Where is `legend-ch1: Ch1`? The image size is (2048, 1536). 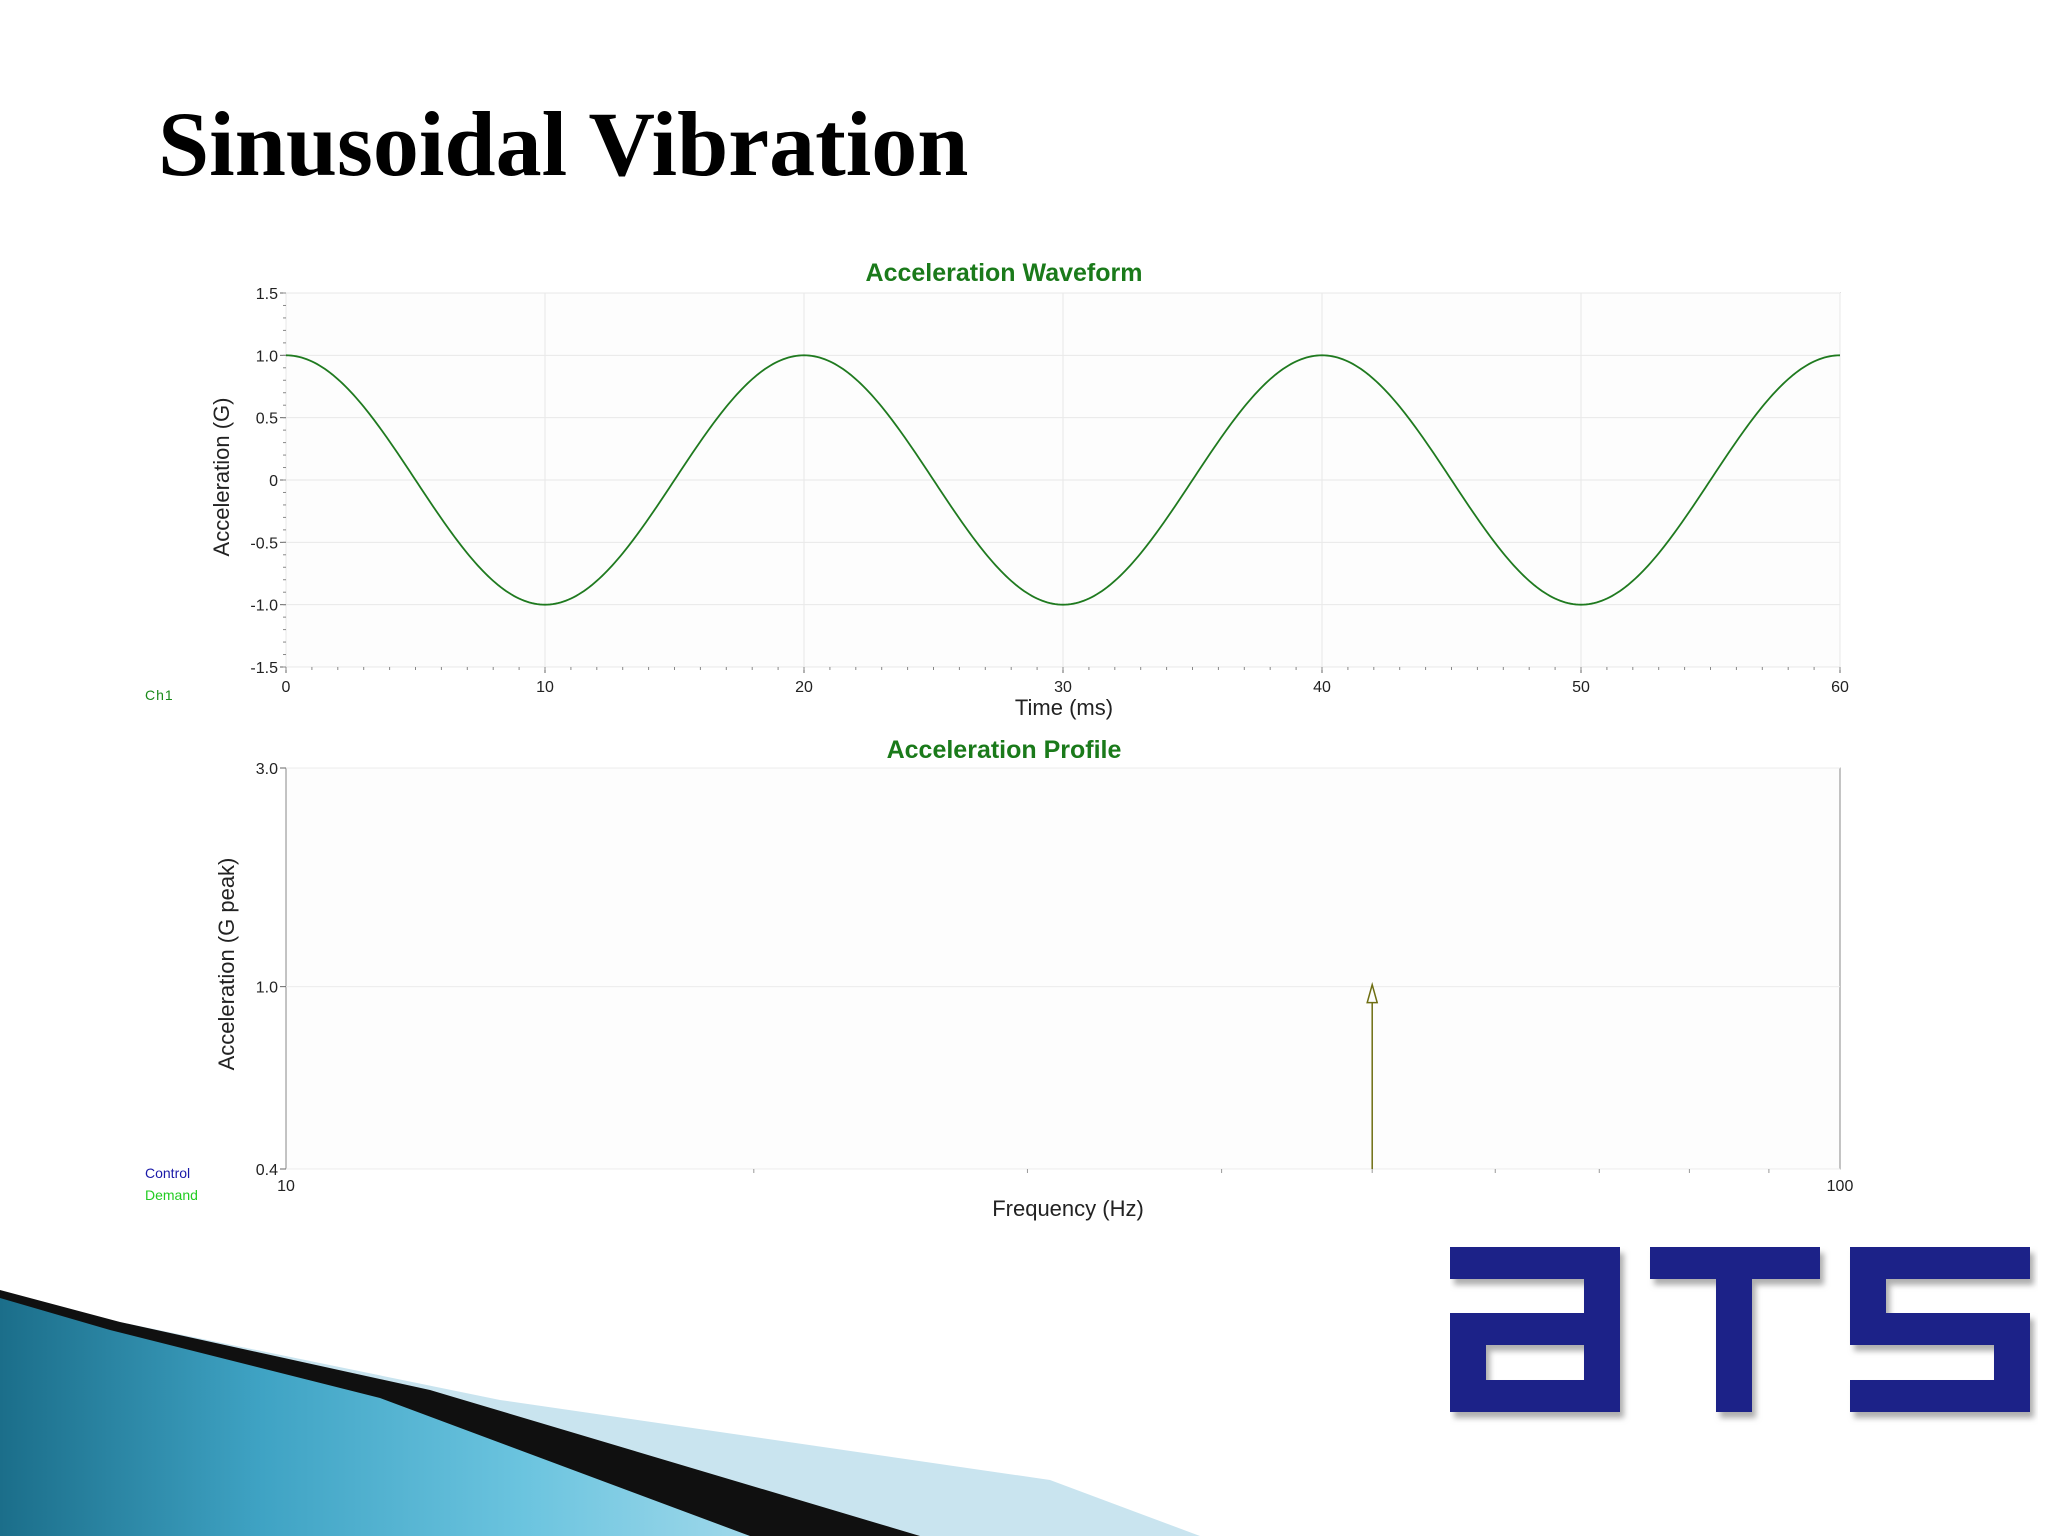
legend-ch1: Ch1 is located at coordinates (159, 695).